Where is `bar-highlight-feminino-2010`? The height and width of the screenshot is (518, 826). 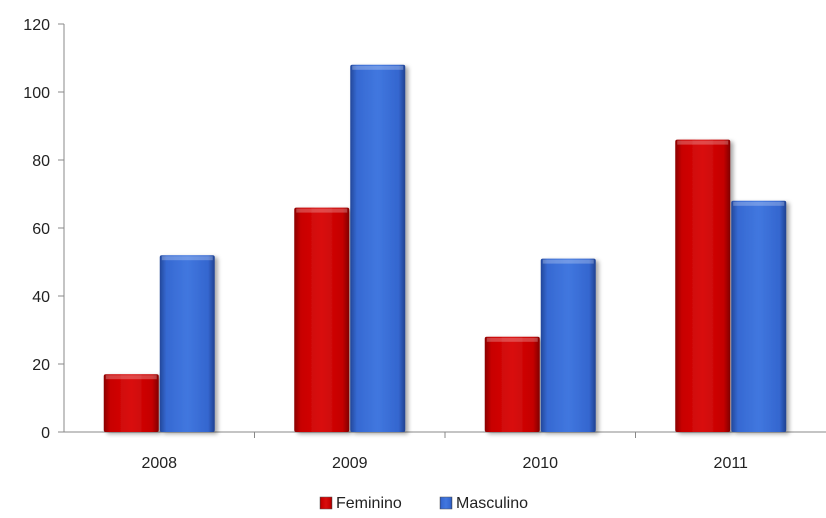
bar-highlight-feminino-2010 is located at coordinates (512, 339).